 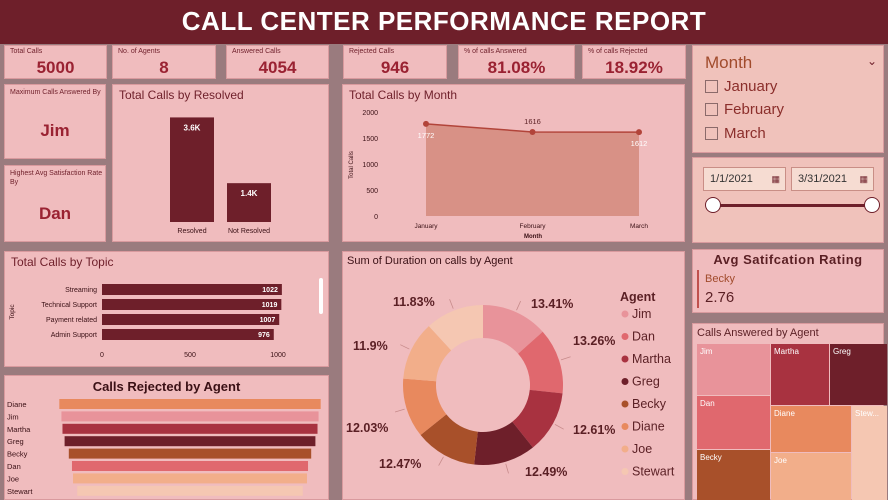 What do you see at coordinates (376, 217) in the screenshot?
I see `y-tick-label: 0` at bounding box center [376, 217].